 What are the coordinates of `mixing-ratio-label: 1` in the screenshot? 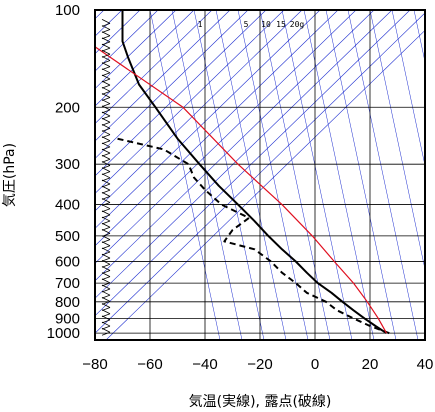 It's located at (200, 24).